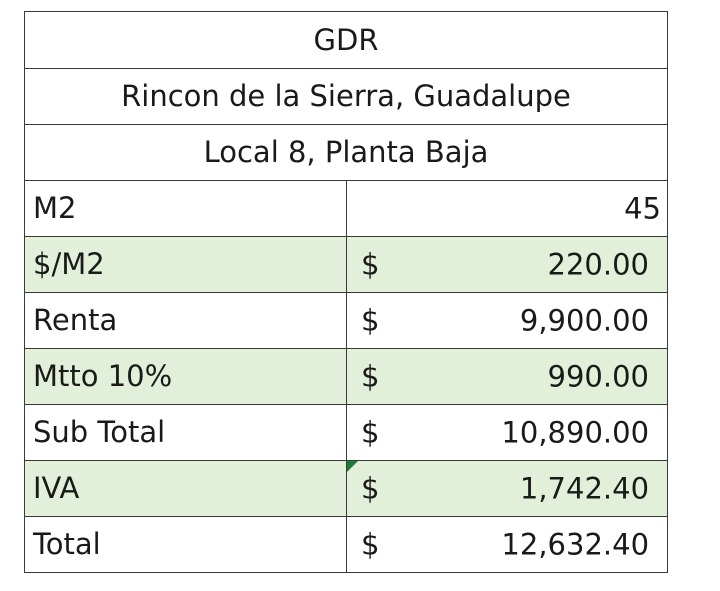  I want to click on row-label: Mtto 10%, so click(185, 376).